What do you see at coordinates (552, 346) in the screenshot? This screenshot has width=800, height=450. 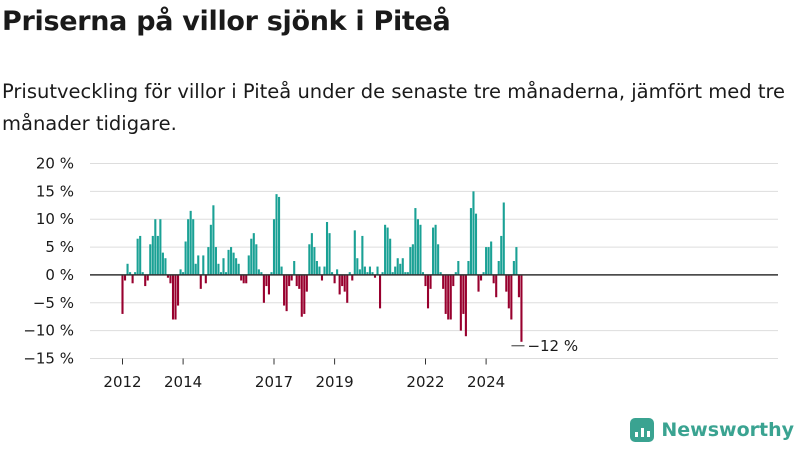 I see `last-value-label: −12 %` at bounding box center [552, 346].